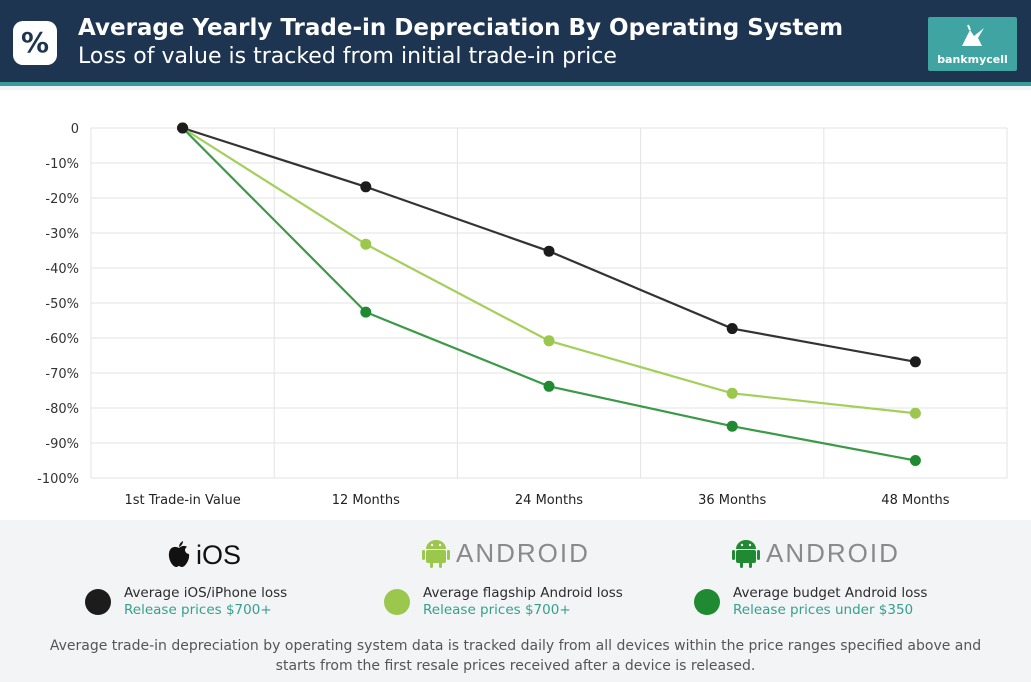 This screenshot has width=1031, height=682. What do you see at coordinates (523, 593) in the screenshot?
I see `legend-item-flagship-name: Average flagship Android loss` at bounding box center [523, 593].